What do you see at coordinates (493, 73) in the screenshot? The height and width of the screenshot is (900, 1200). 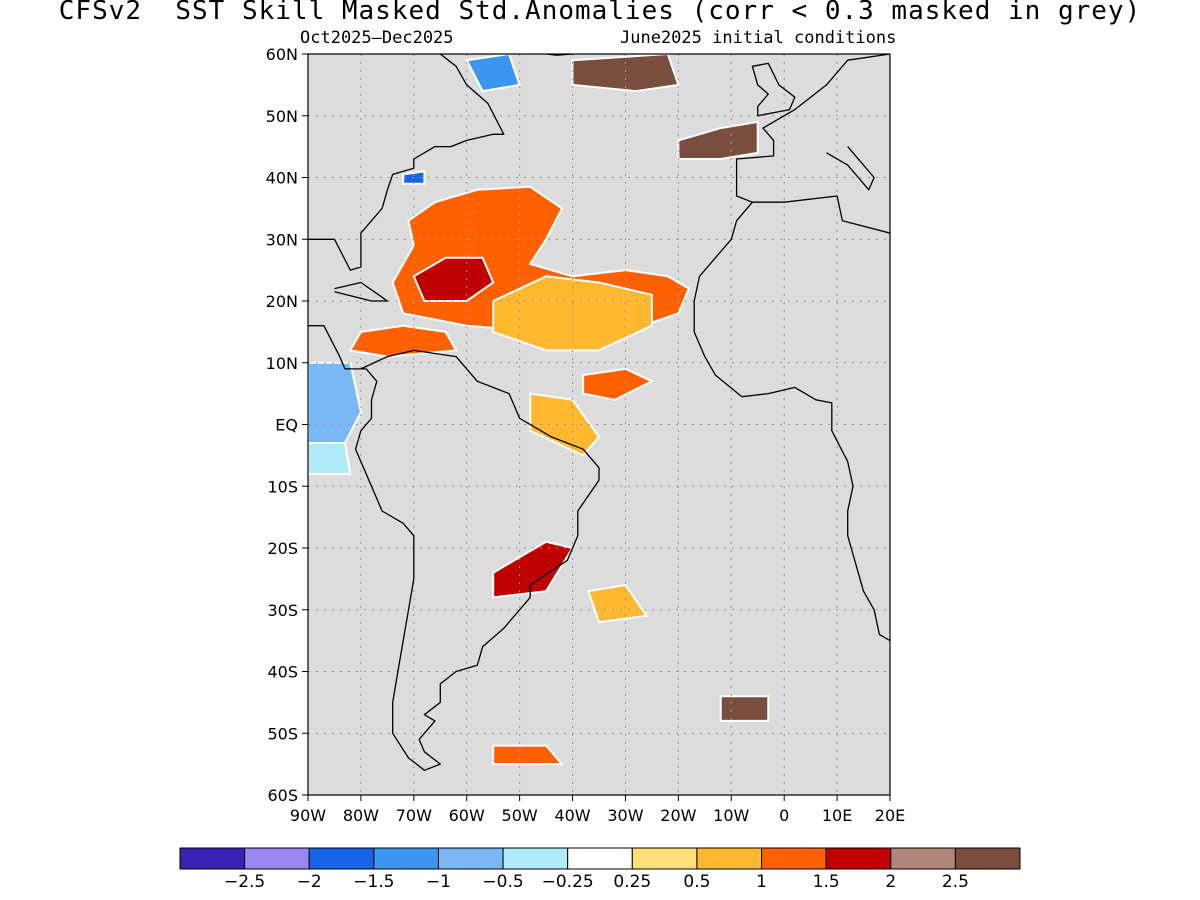 I see `anomaly-region-labrador-cool` at bounding box center [493, 73].